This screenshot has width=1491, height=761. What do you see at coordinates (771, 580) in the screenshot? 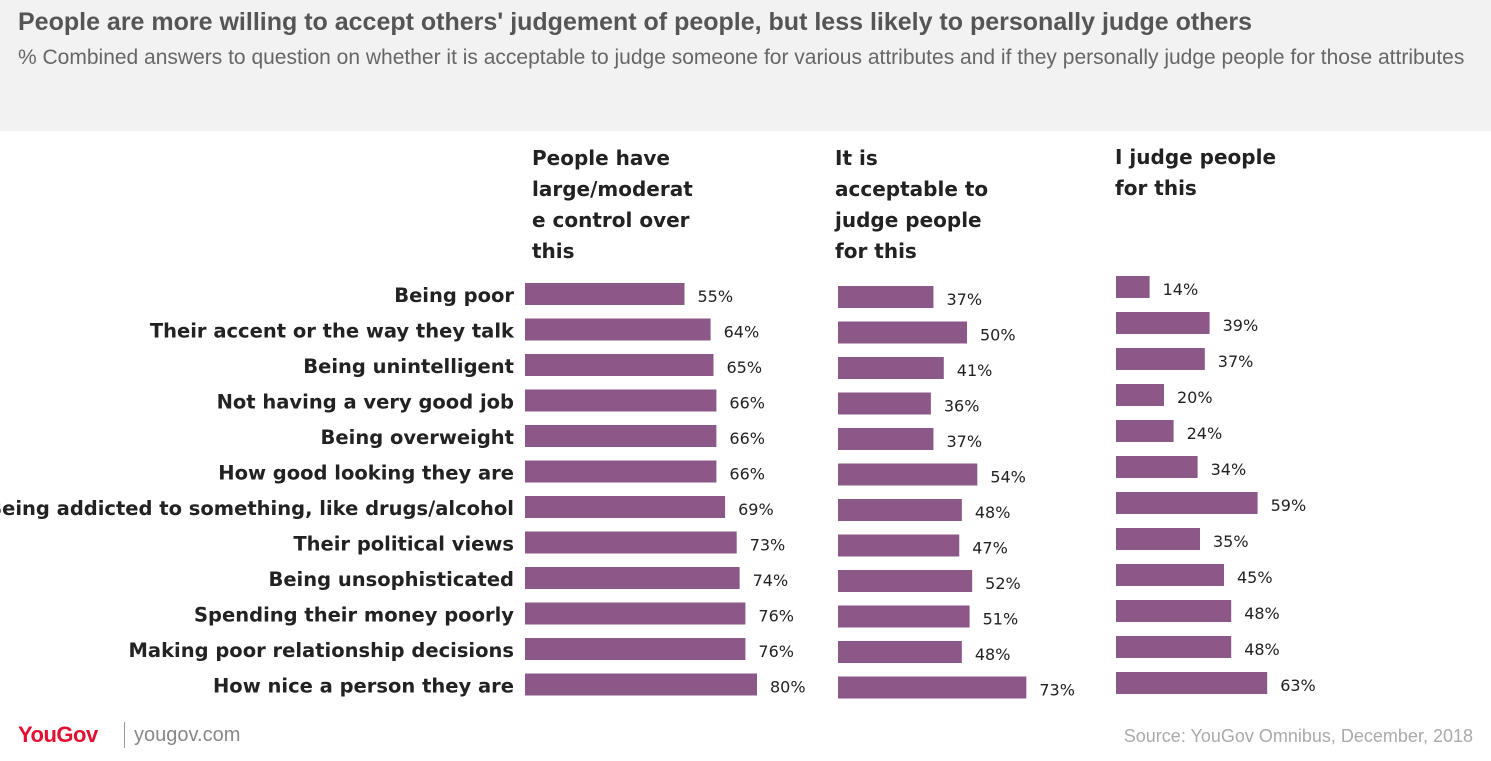
I see `data-label-series1-being-unsophisticated: 74%` at bounding box center [771, 580].